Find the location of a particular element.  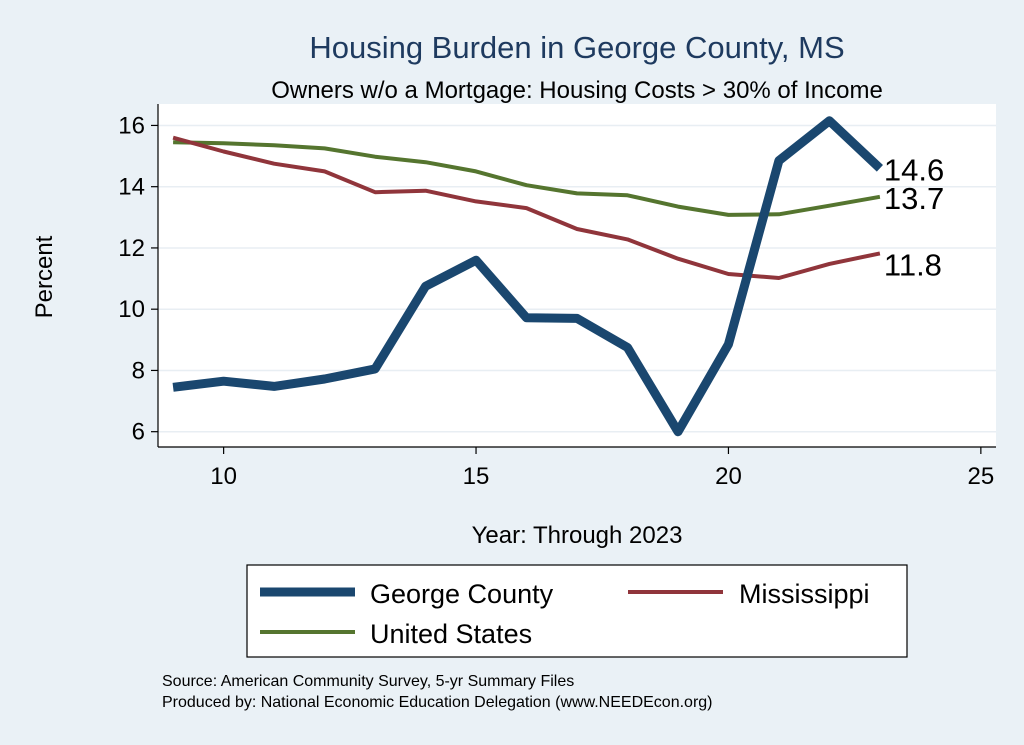

y-tick-label: 12 is located at coordinates (131, 248).